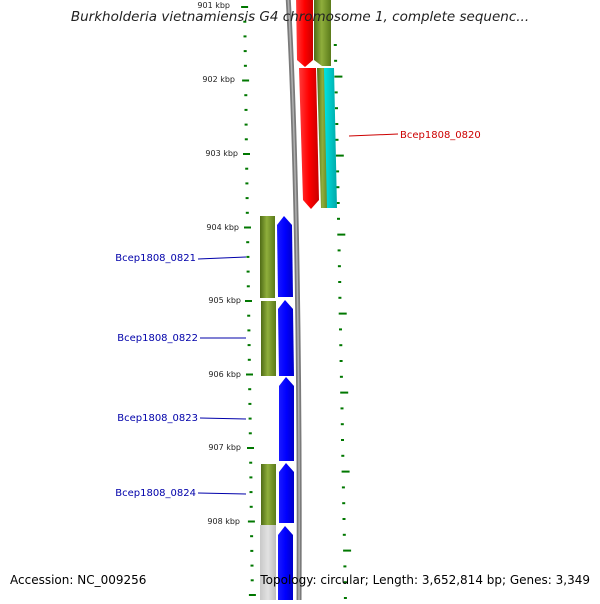 The width and height of the screenshot is (600, 604). Describe the element at coordinates (223, 521) in the screenshot. I see `tick-label-908: 908 kbp` at that location.